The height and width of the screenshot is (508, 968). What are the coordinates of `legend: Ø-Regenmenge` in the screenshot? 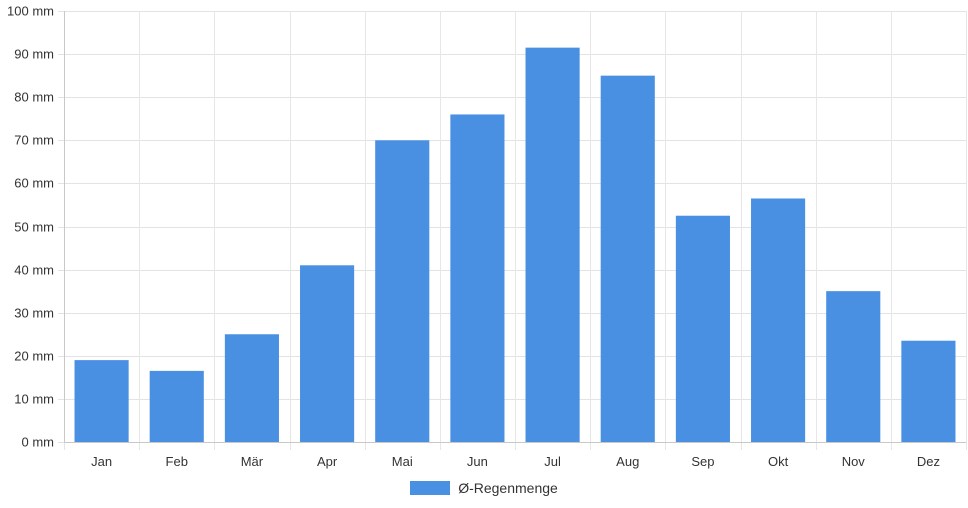 It's located at (484, 488).